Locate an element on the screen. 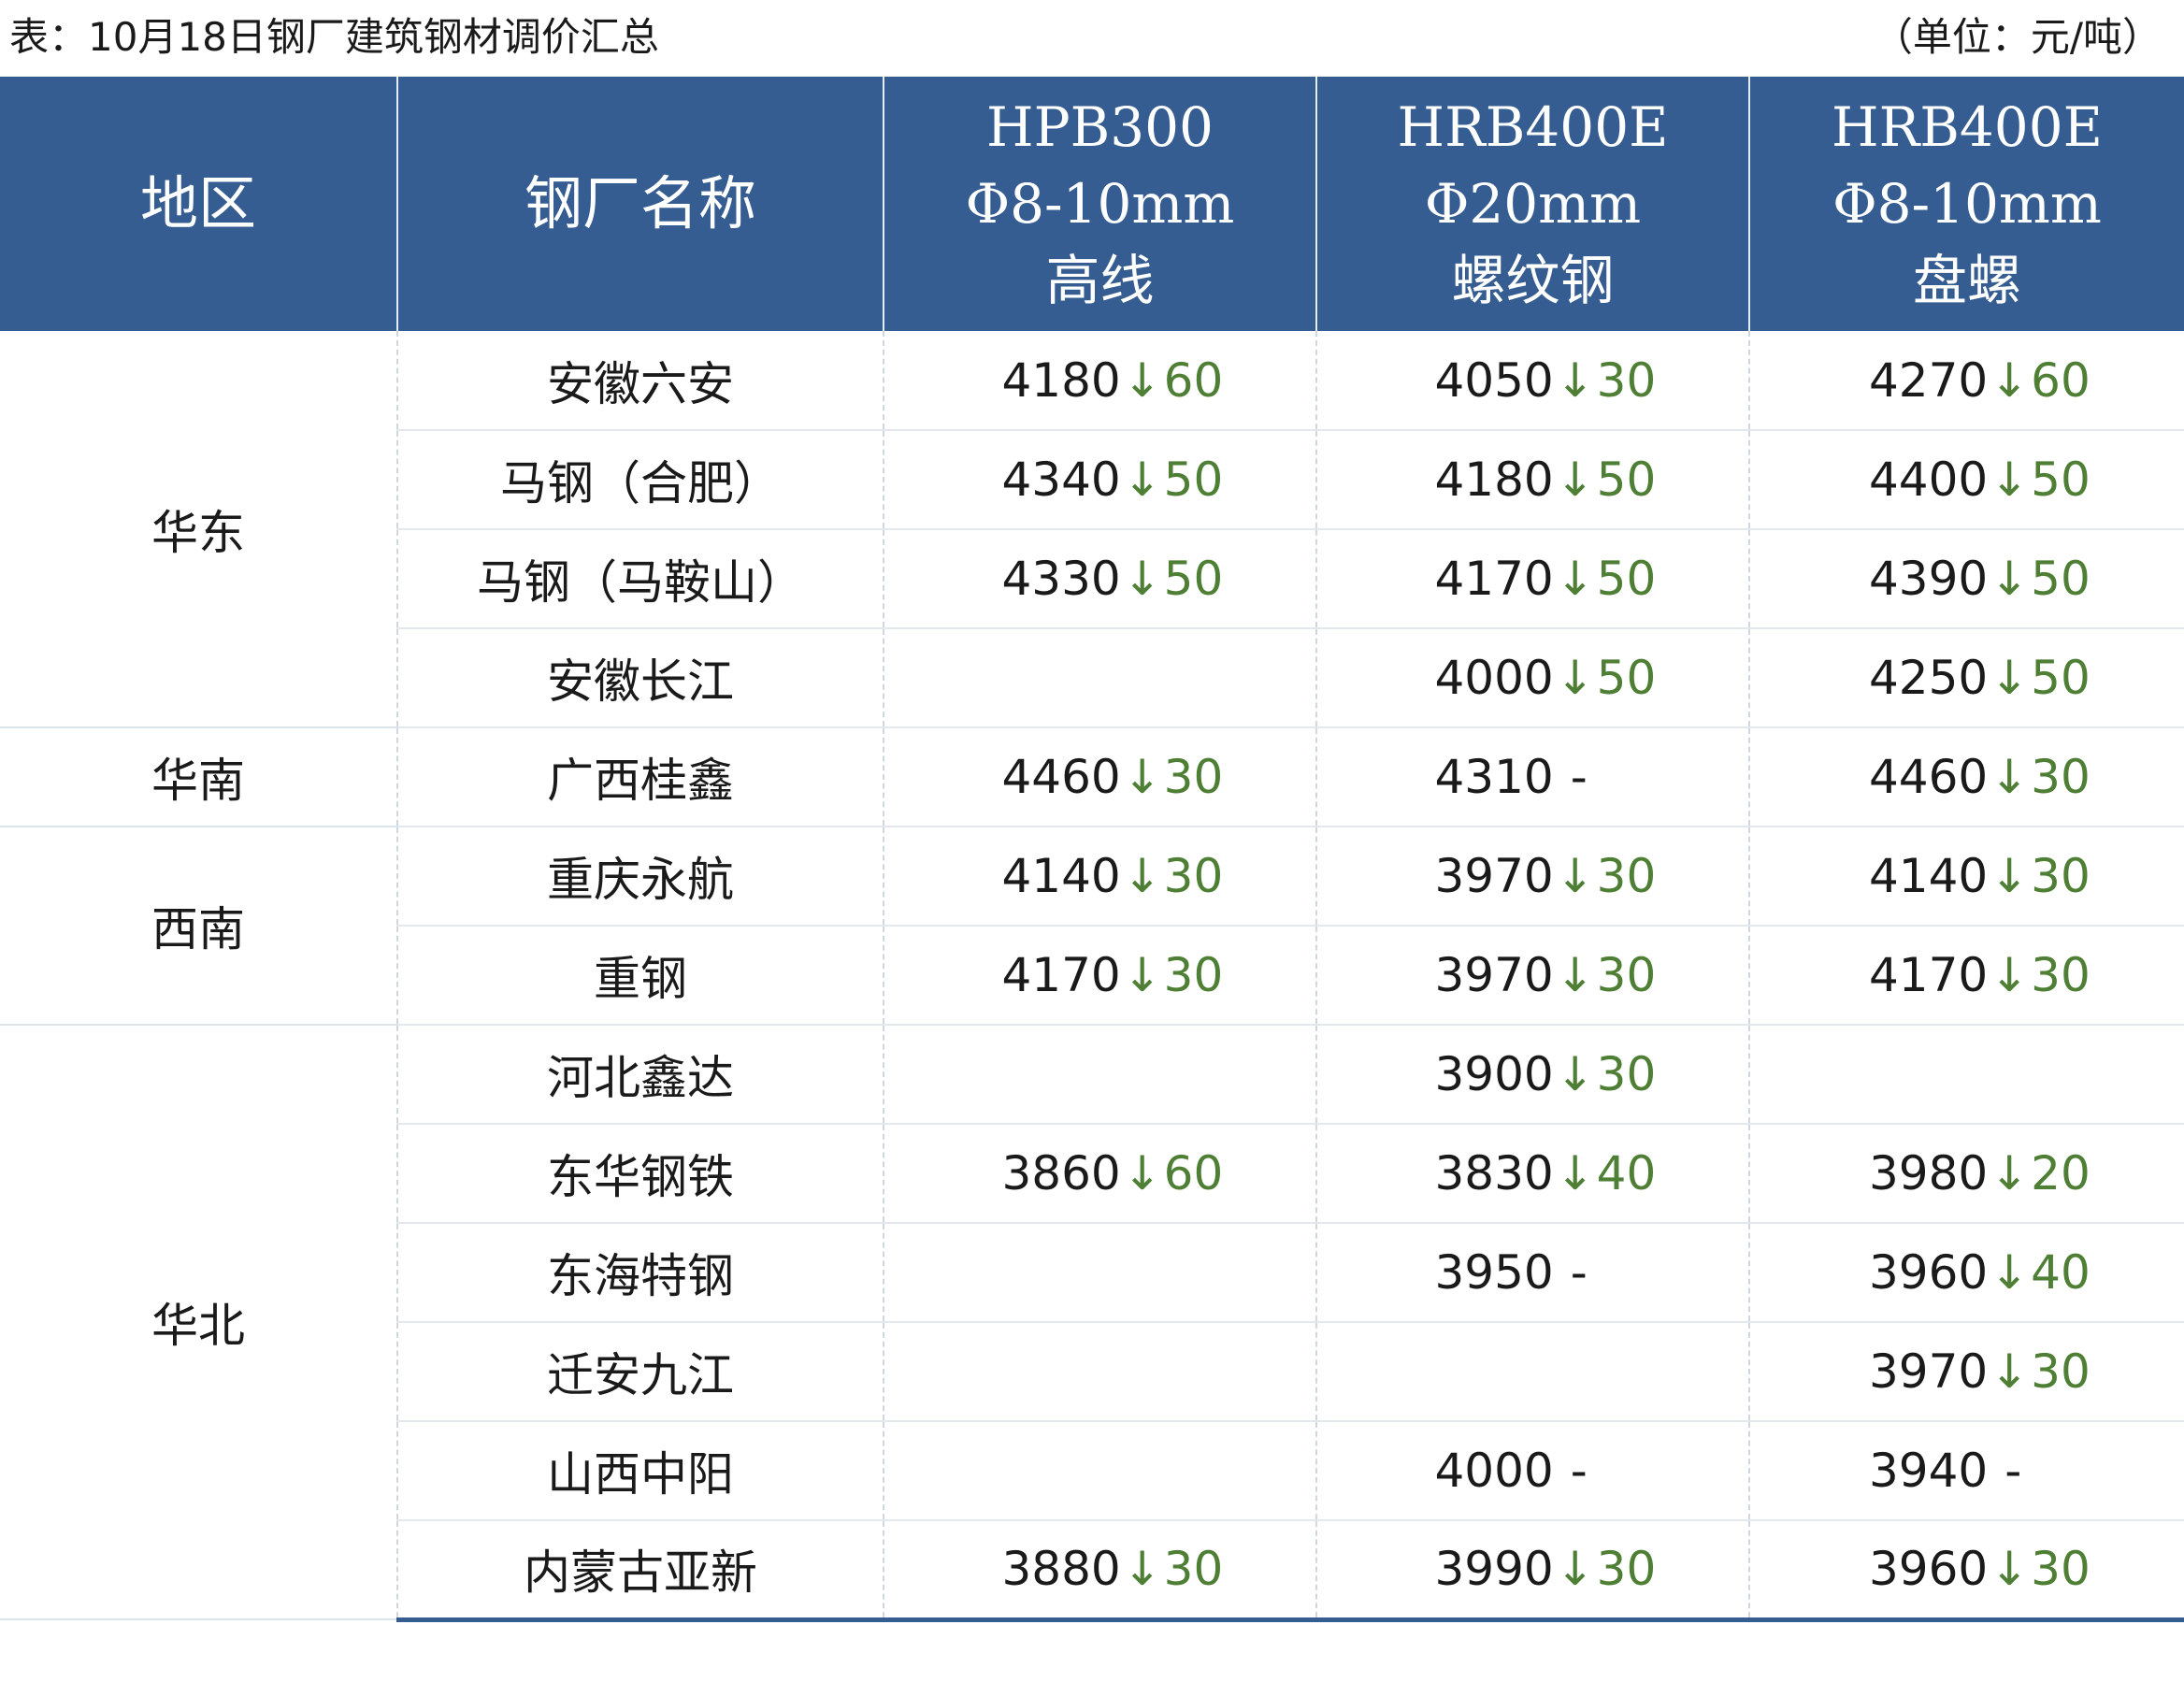 This screenshot has height=1682, width=2184. price-cell-hrb400e-20mm: 3900↓30 is located at coordinates (1532, 1075).